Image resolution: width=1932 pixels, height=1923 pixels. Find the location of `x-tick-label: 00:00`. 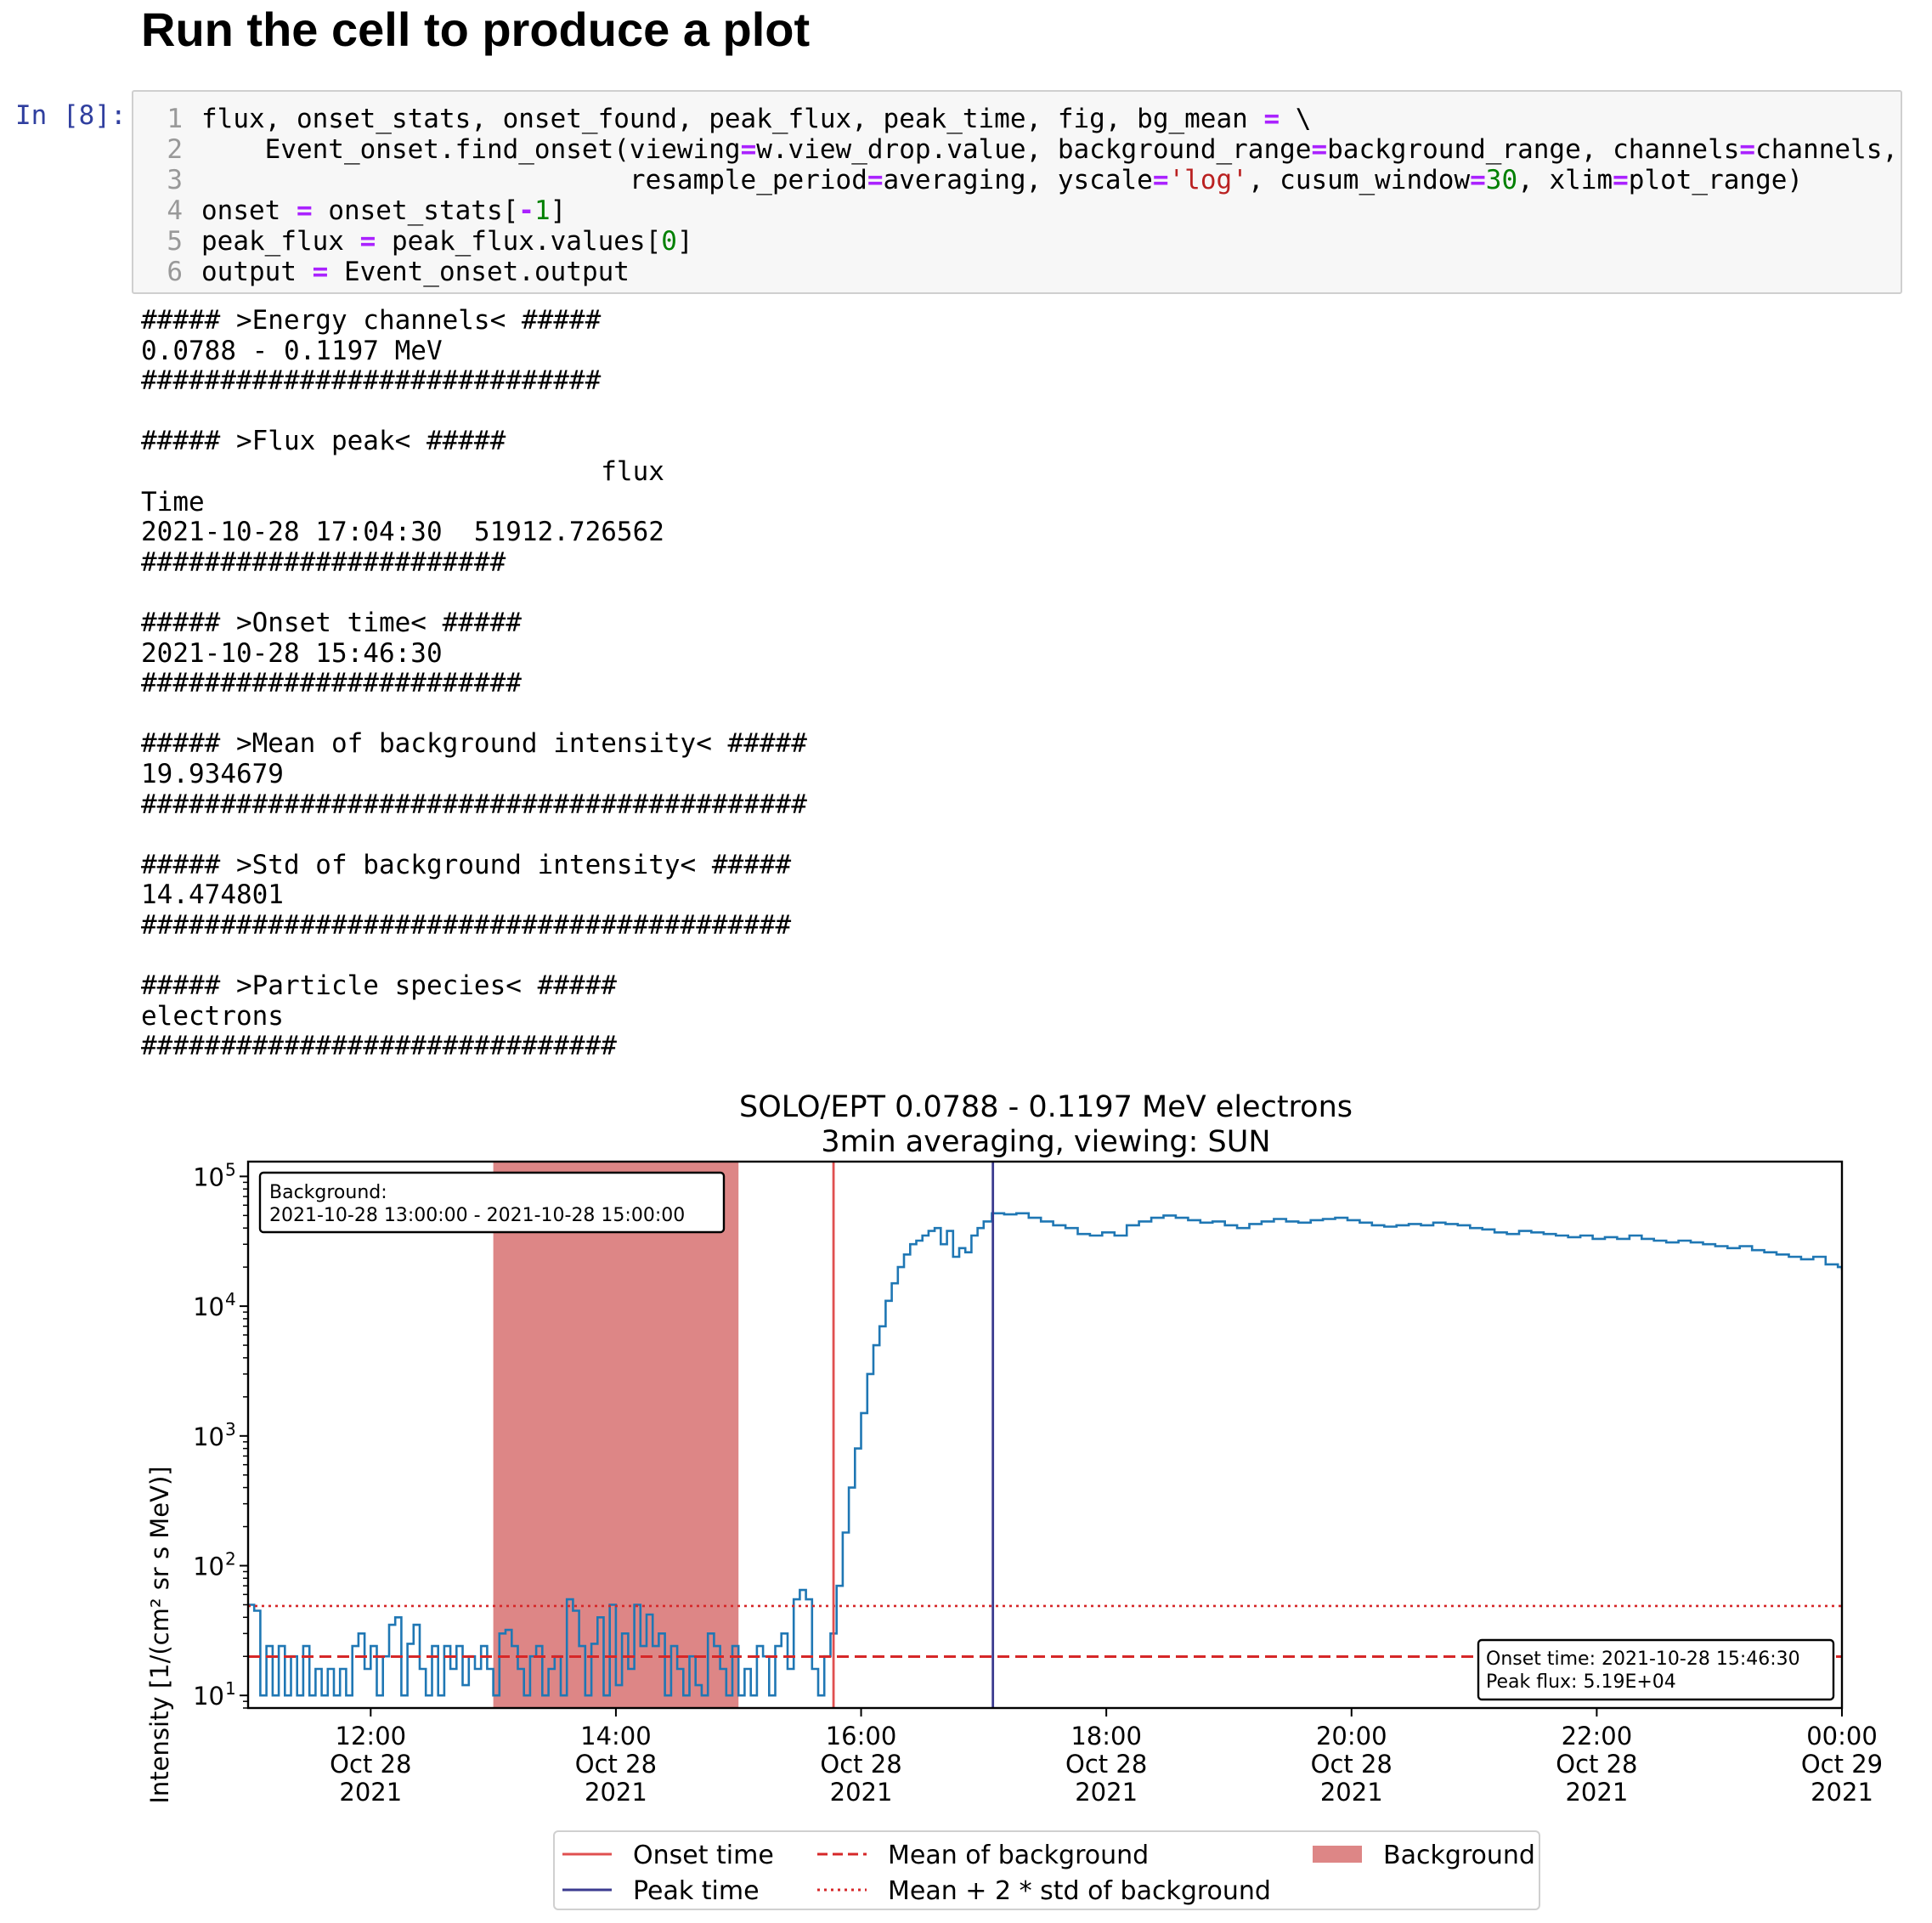

x-tick-label: 00:00 is located at coordinates (1842, 1736).